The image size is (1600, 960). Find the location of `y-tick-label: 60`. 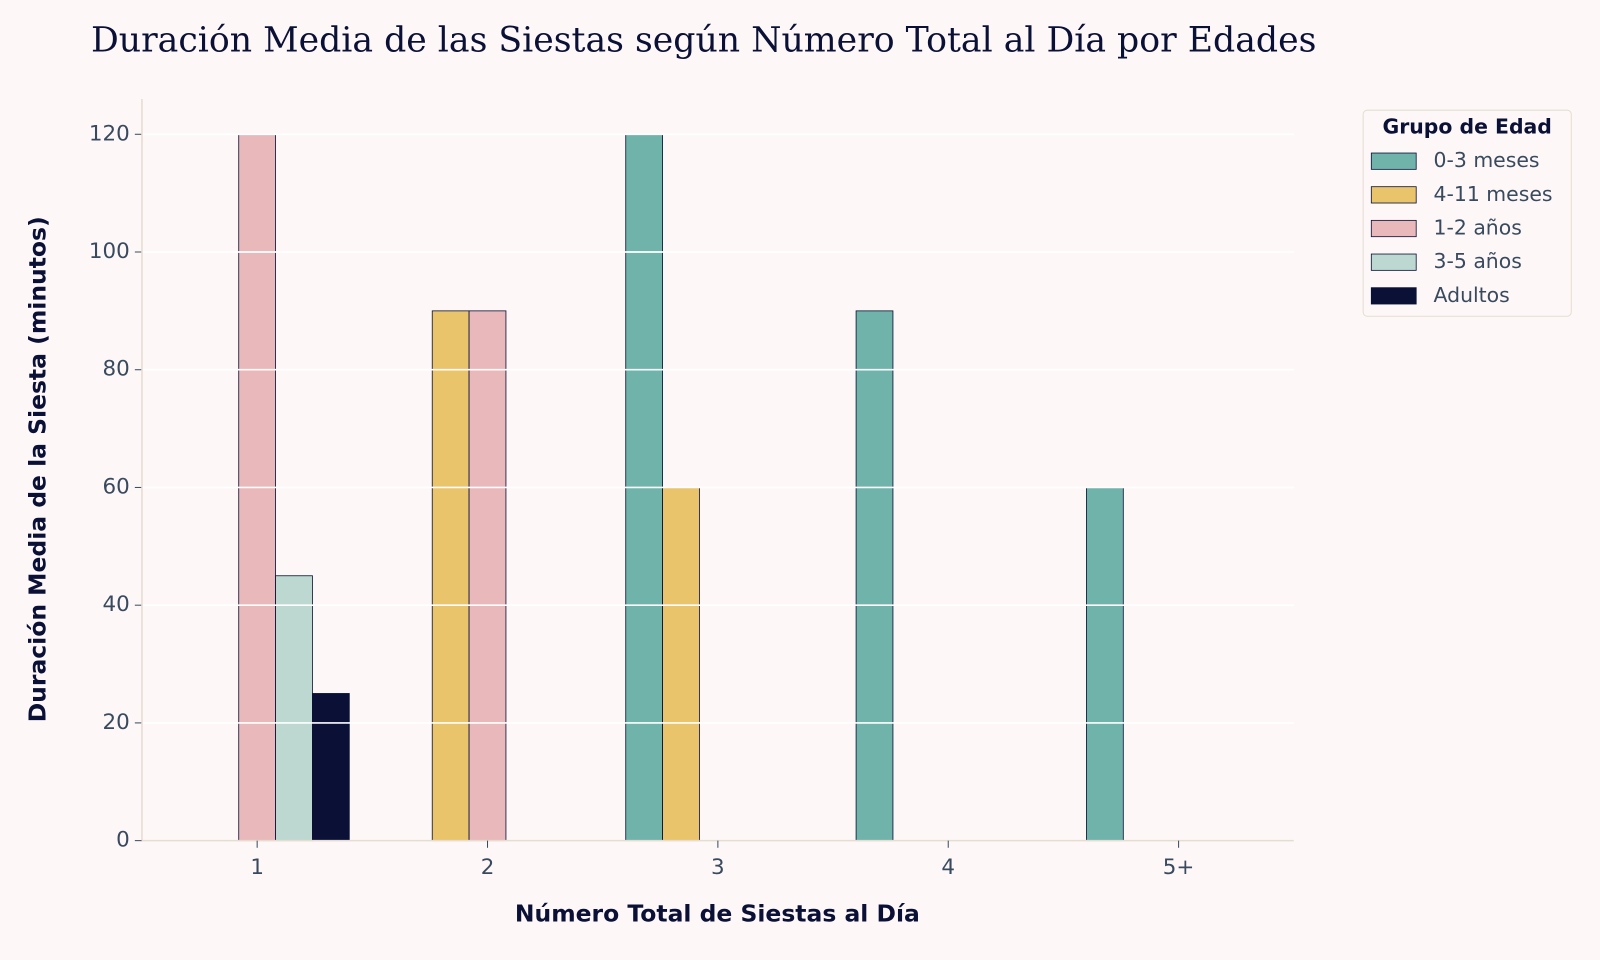

y-tick-label: 60 is located at coordinates (115, 486).